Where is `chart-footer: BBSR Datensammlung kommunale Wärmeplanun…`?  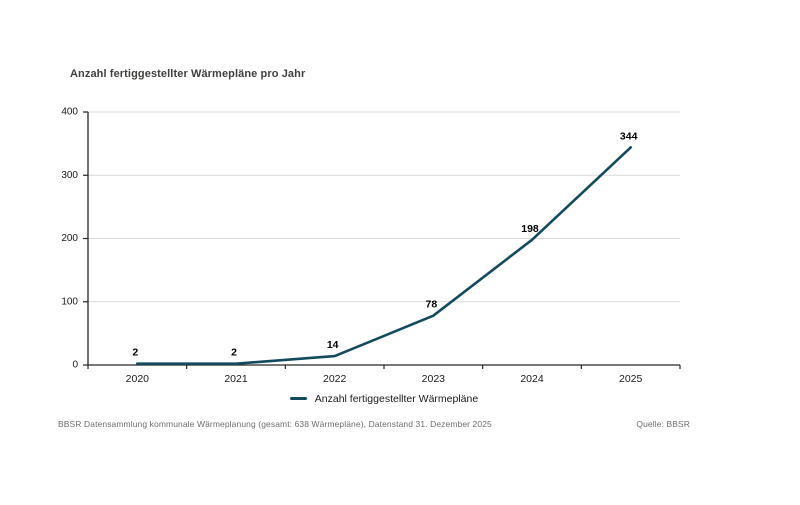 chart-footer: BBSR Datensammlung kommunale Wärmeplanun… is located at coordinates (374, 424).